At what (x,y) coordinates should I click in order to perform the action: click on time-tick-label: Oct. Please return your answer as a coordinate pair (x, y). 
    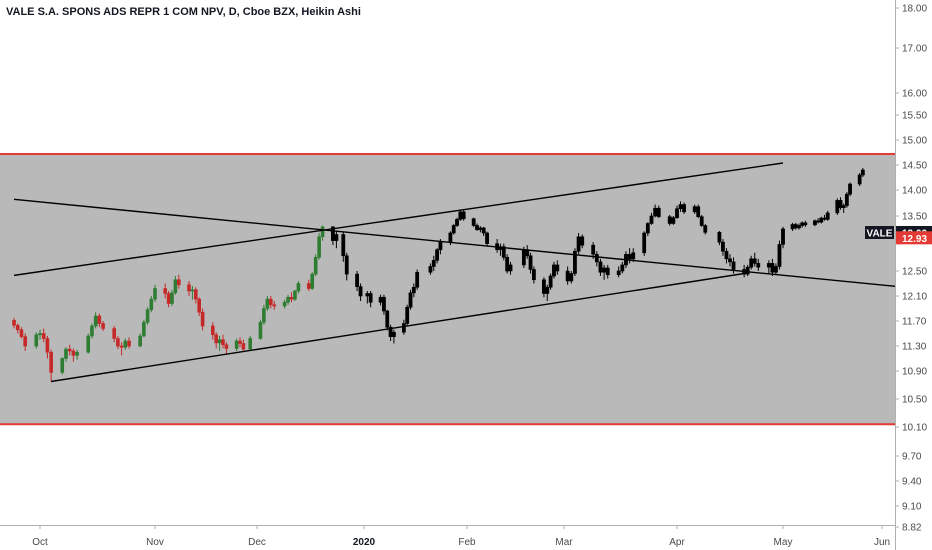
    Looking at the image, I should click on (40, 542).